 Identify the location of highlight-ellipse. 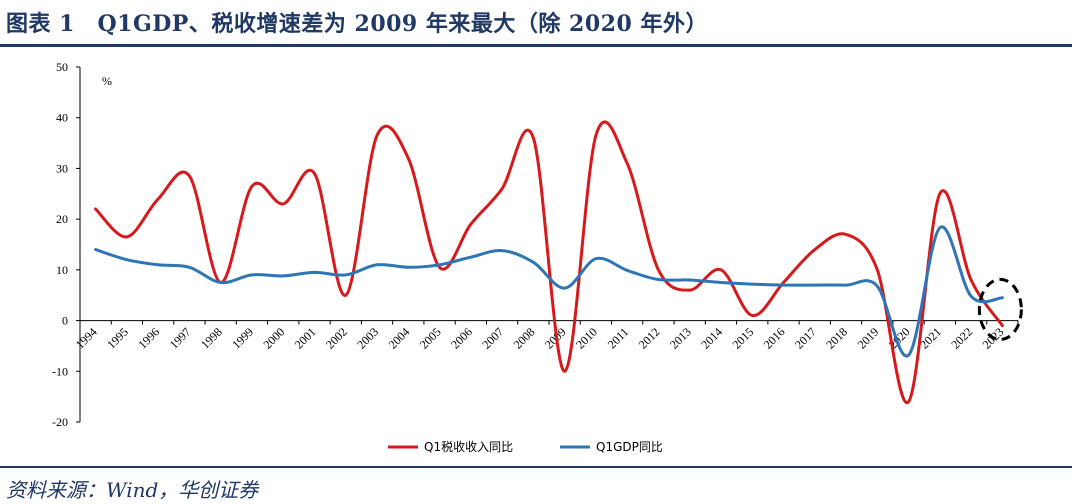
(1000, 309).